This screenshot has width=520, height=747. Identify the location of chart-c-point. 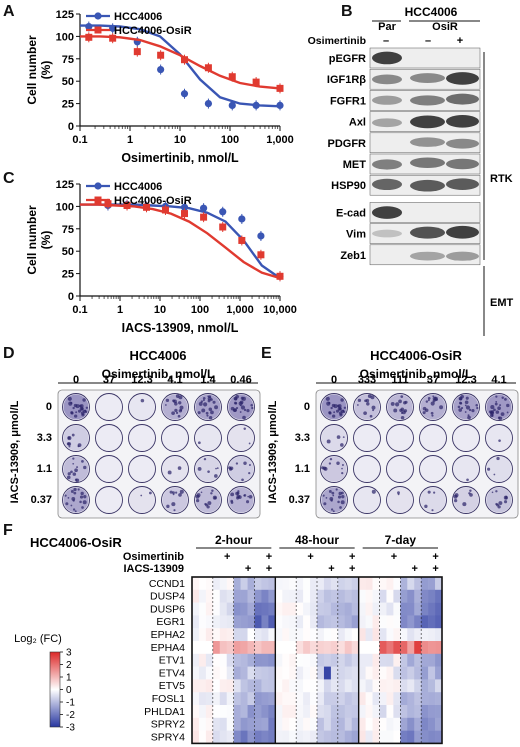
(261, 255).